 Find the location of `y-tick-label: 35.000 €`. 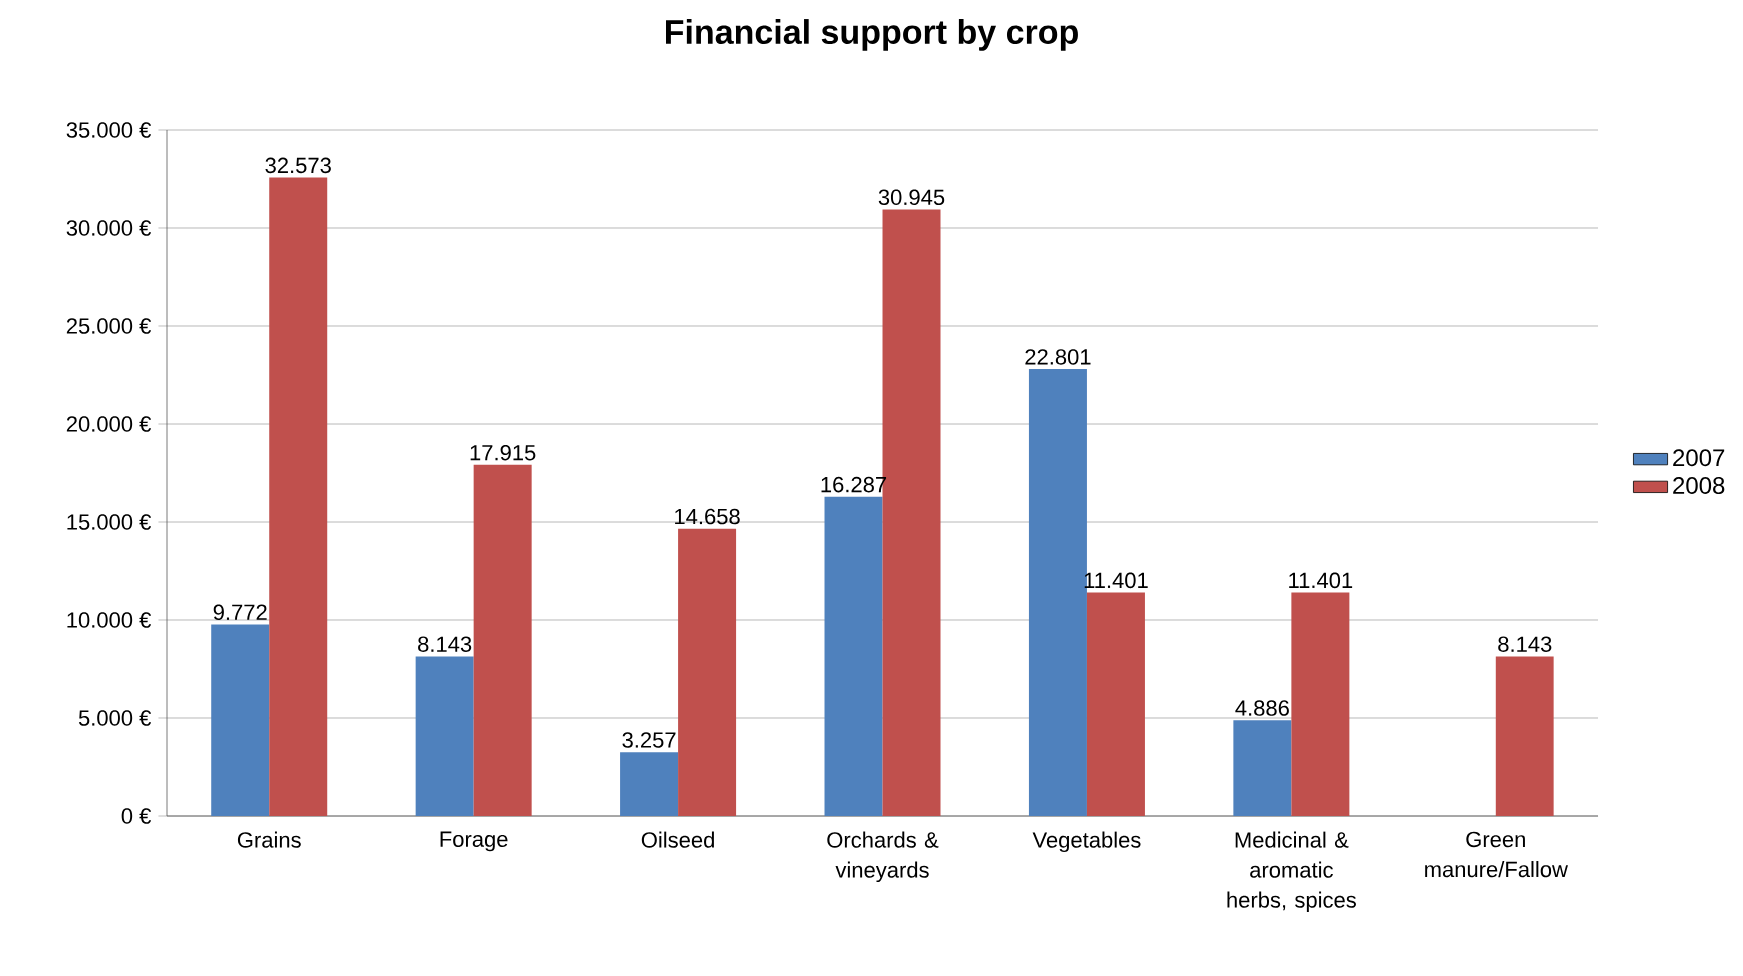

y-tick-label: 35.000 € is located at coordinates (109, 130).